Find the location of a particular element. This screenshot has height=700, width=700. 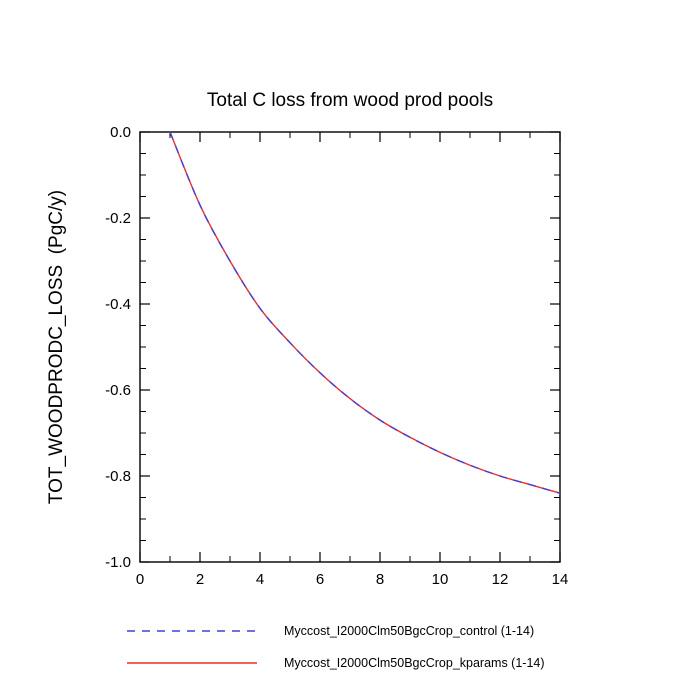

y-tick-label: -0.6 is located at coordinates (118, 390).